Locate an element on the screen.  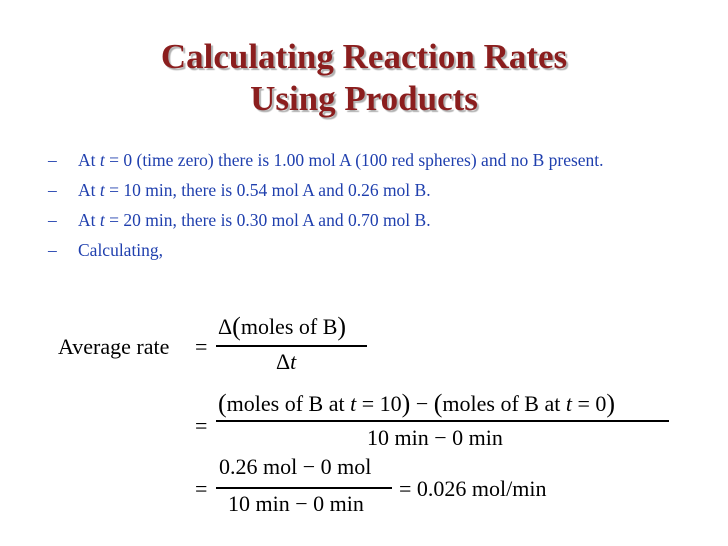
minus-sign: − is located at coordinates (422, 403).